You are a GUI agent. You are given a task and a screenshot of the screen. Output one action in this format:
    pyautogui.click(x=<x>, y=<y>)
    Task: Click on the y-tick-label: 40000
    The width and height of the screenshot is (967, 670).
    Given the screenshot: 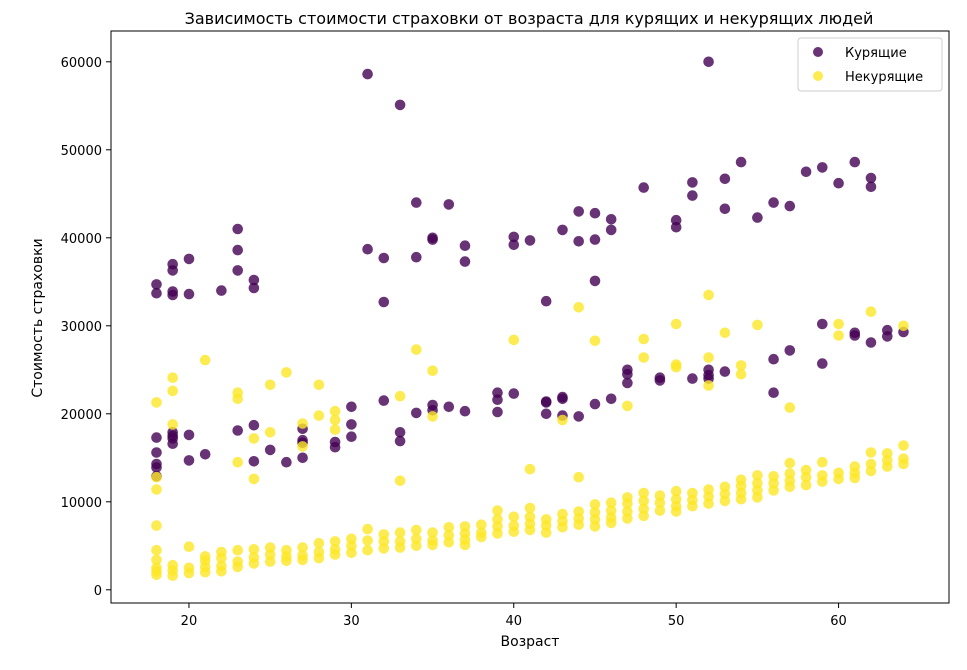 What is the action you would take?
    pyautogui.click(x=81, y=239)
    